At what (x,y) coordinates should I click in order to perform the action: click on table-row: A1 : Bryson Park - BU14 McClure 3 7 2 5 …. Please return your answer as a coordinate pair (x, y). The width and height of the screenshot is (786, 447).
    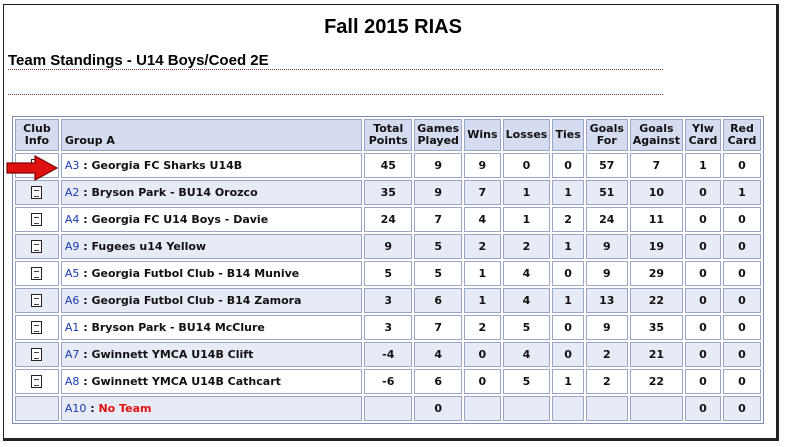
    Looking at the image, I should click on (388, 327).